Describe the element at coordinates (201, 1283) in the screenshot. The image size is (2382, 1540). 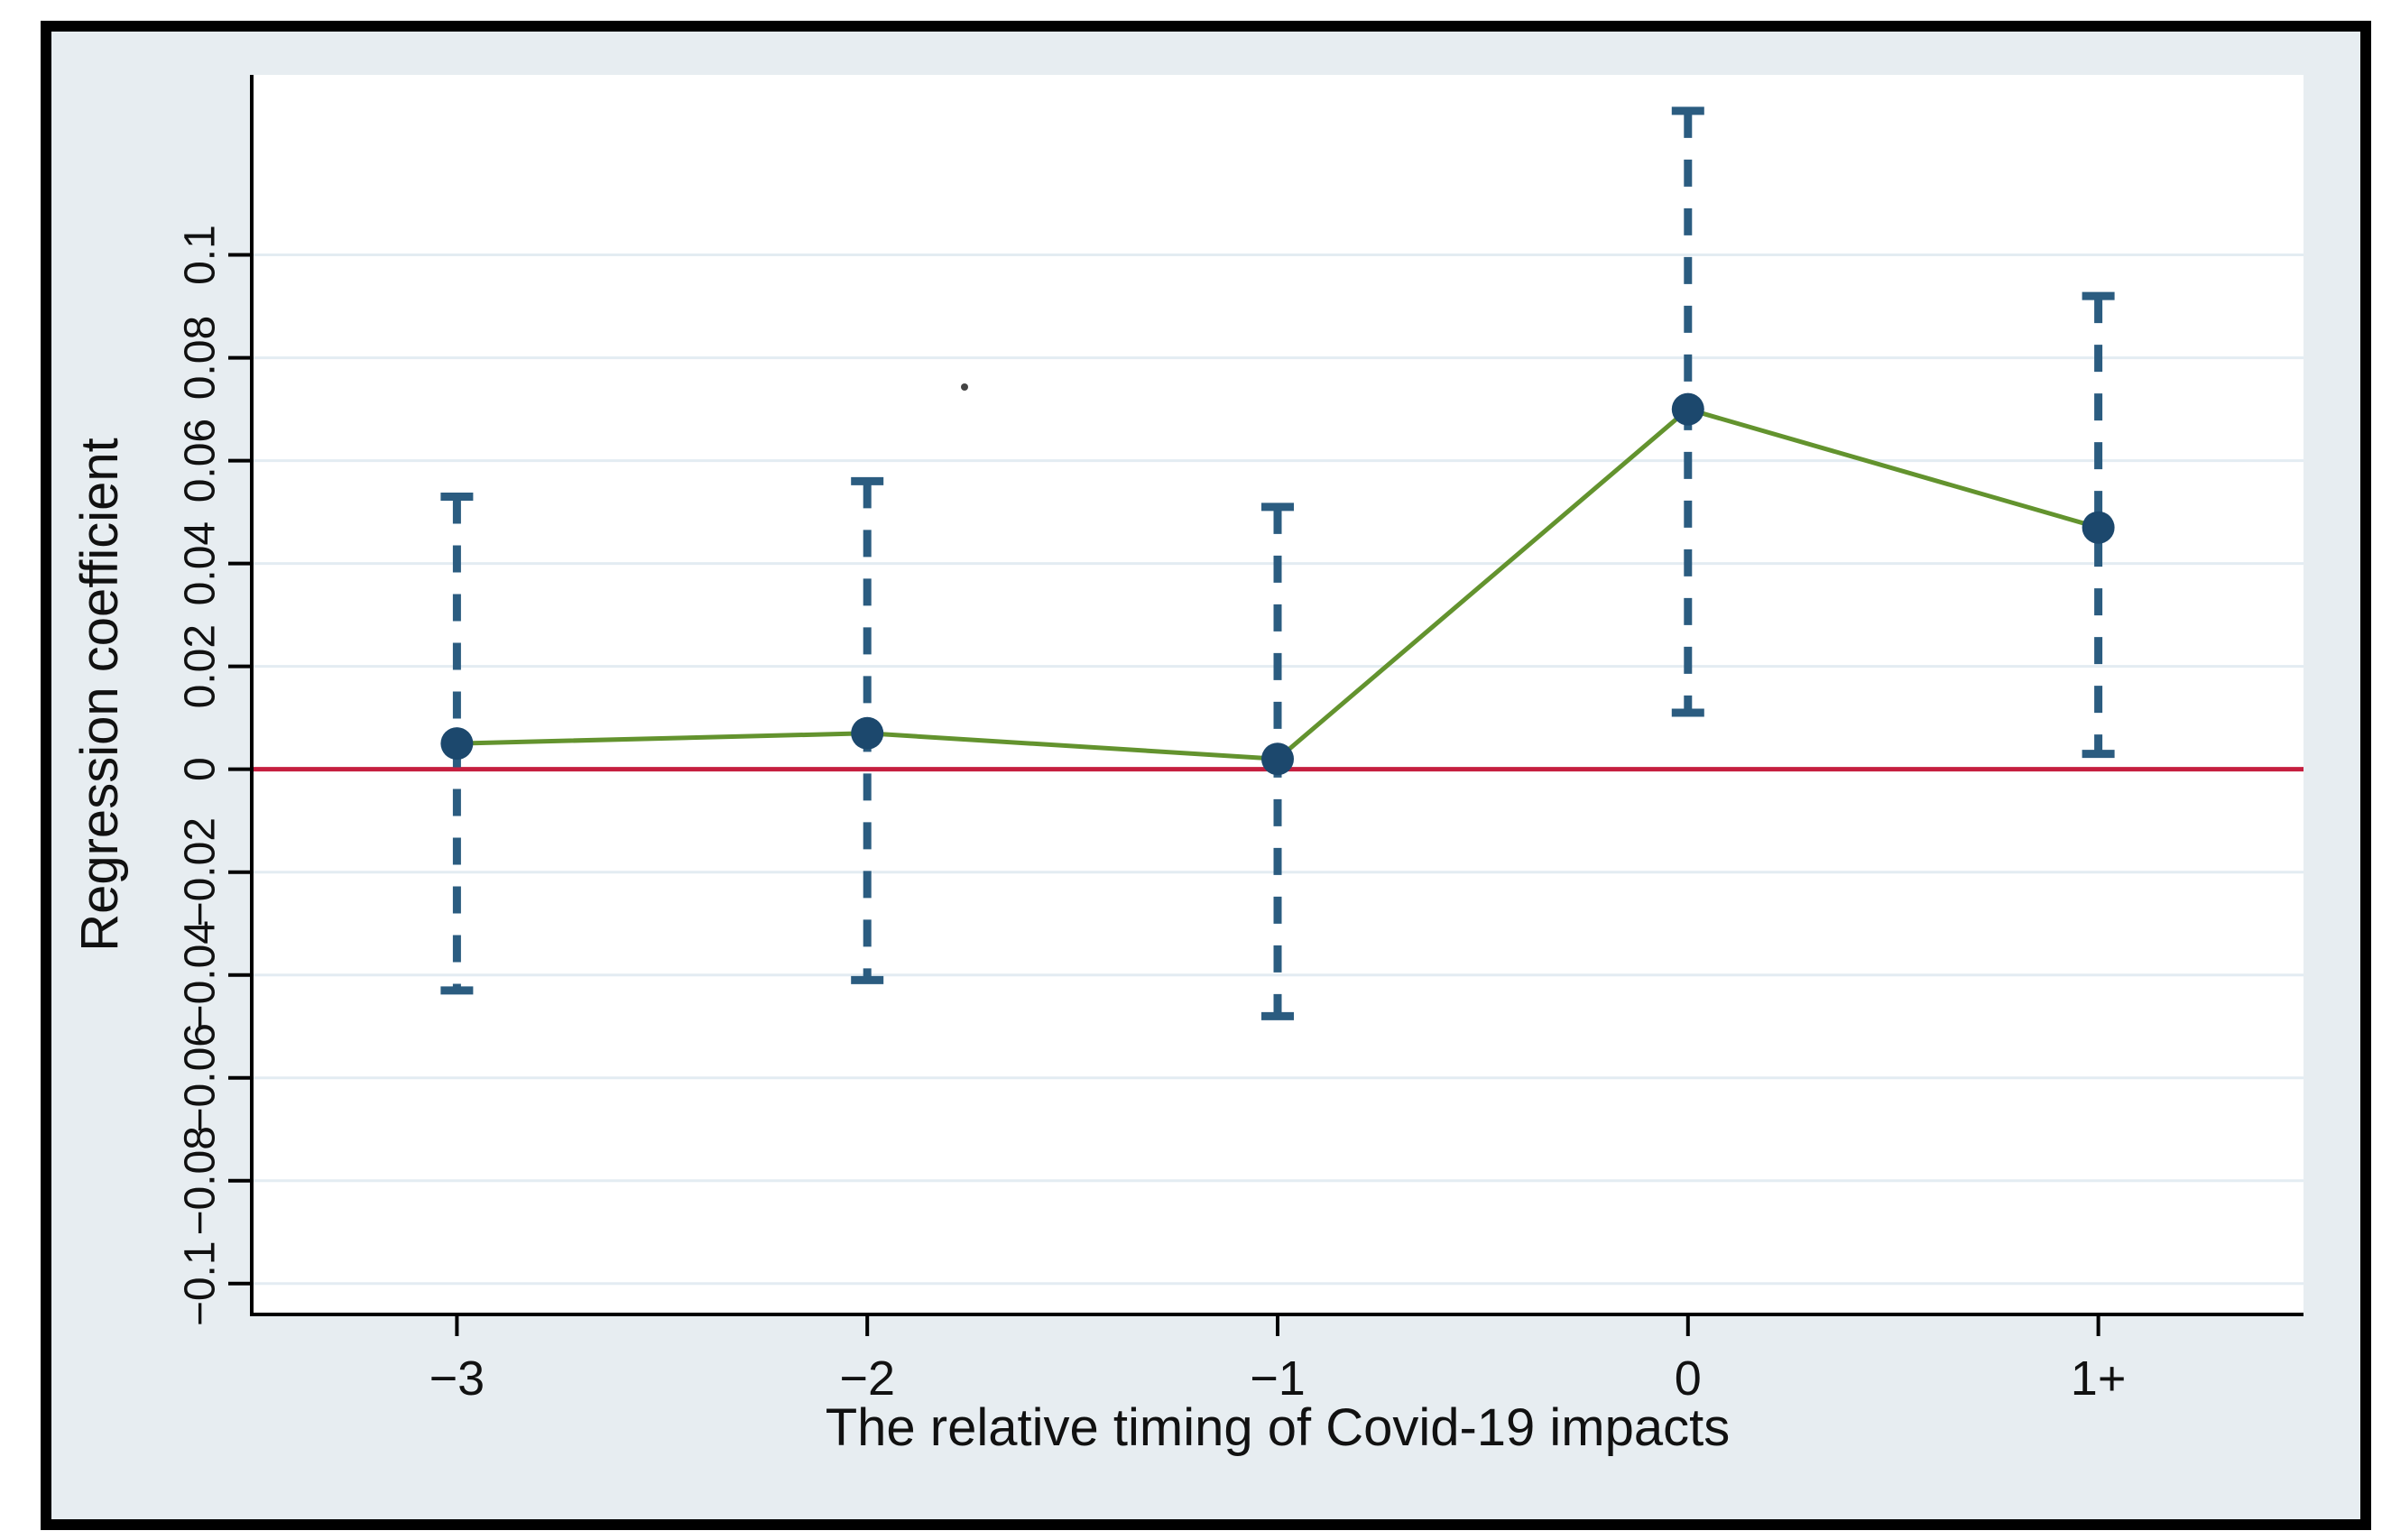
I see `y-tick-label: −0.1` at that location.